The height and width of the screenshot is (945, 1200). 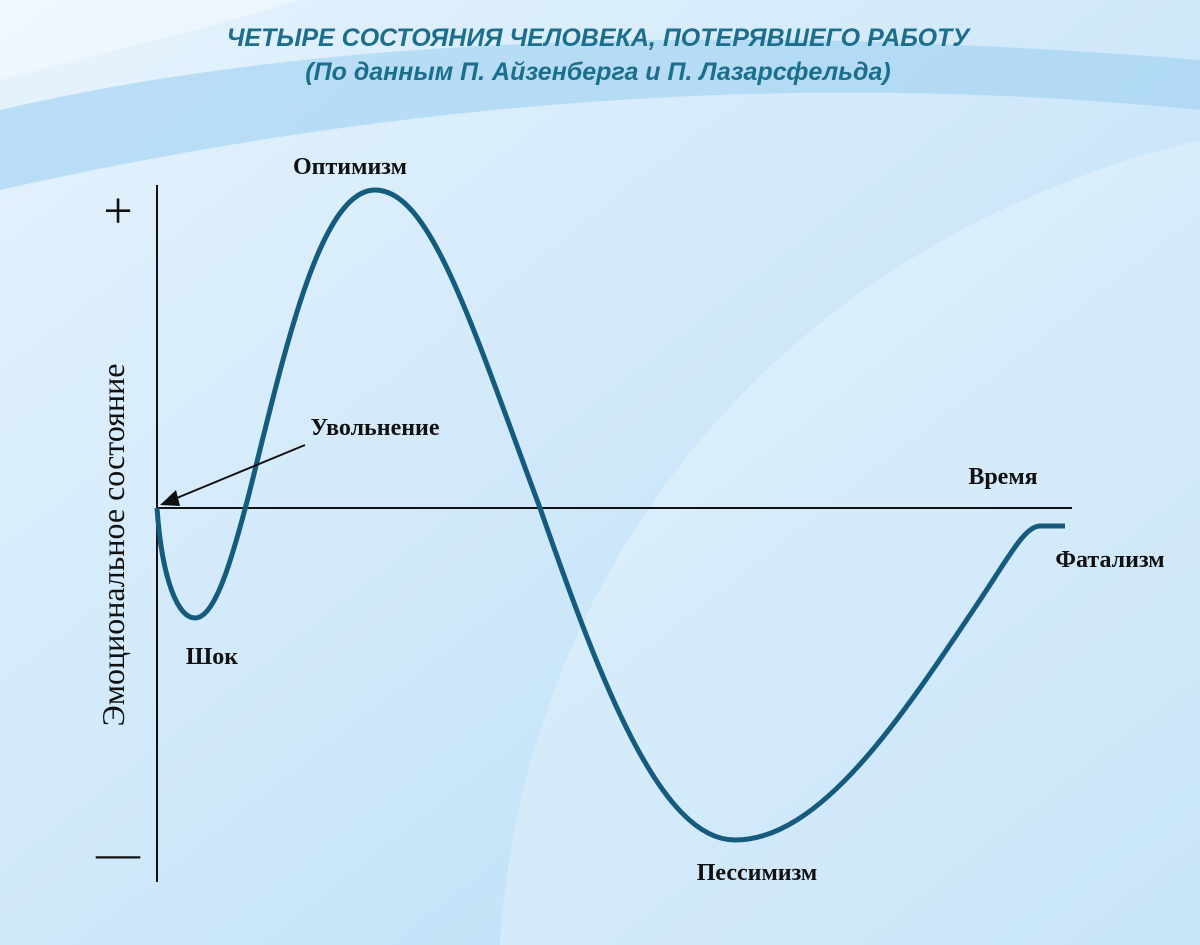 What do you see at coordinates (117, 211) in the screenshot?
I see `plus-sign: +` at bounding box center [117, 211].